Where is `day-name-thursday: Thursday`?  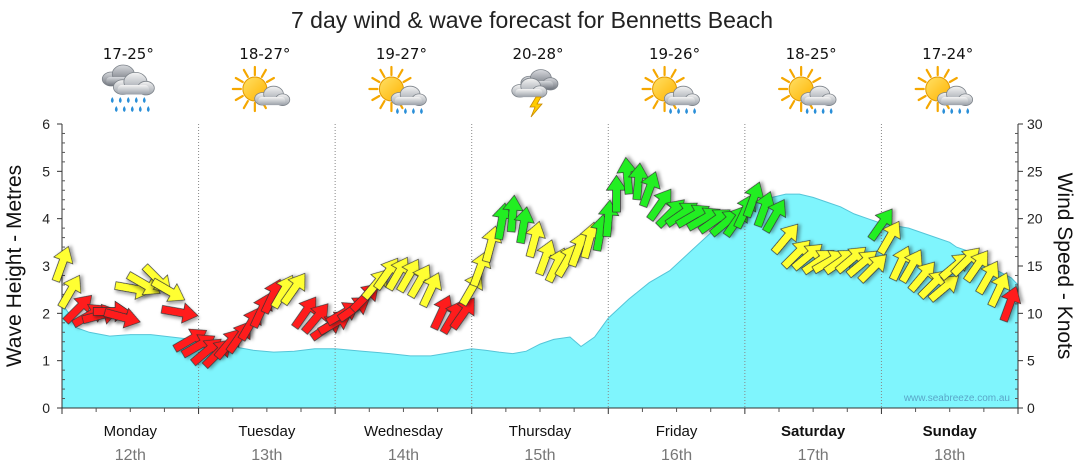
day-name-thursday: Thursday is located at coordinates (540, 431).